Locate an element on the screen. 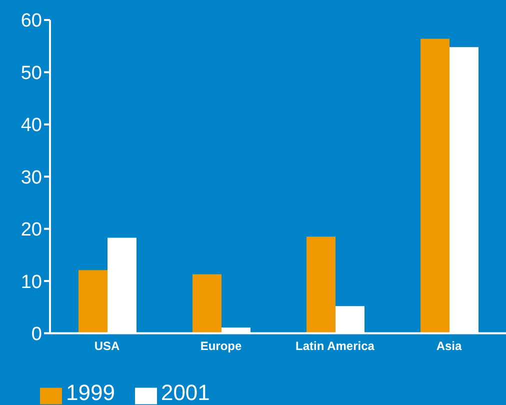 The height and width of the screenshot is (405, 506). x-tick-label: Latin America is located at coordinates (335, 345).